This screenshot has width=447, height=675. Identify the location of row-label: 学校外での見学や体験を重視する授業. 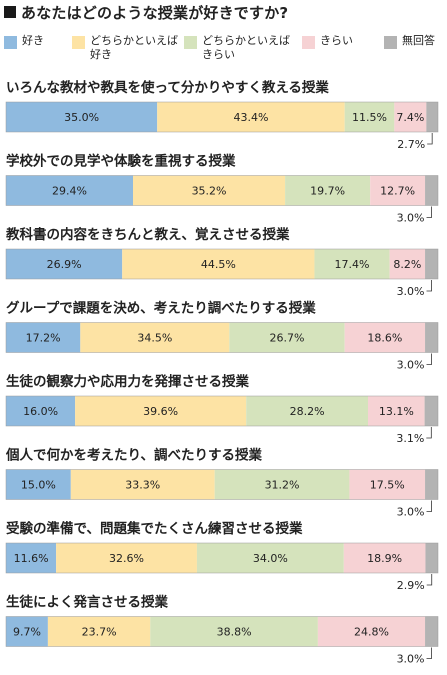
(121, 161).